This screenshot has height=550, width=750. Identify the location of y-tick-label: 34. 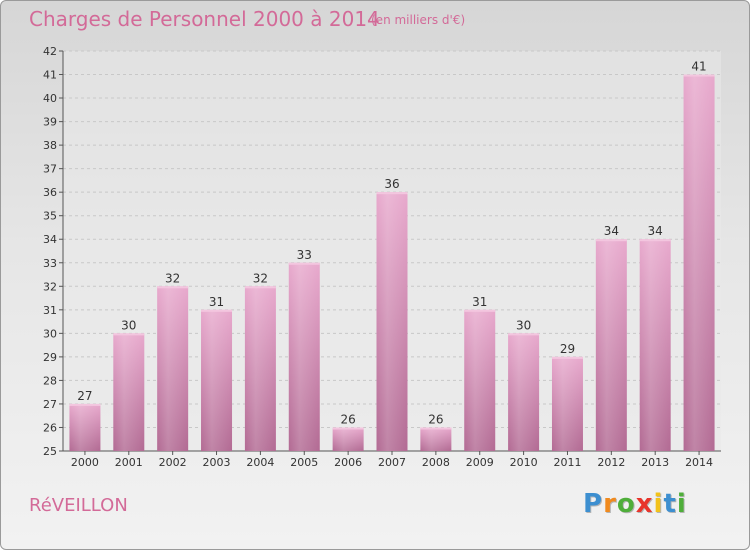
(50, 239).